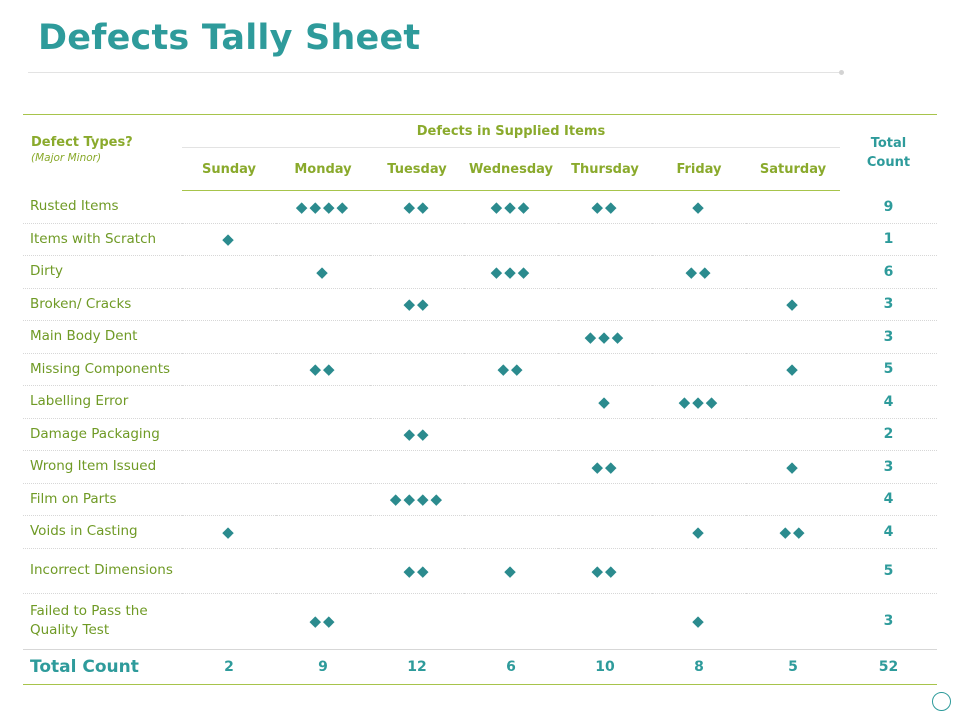  What do you see at coordinates (793, 666) in the screenshot?
I see `day-total: 5` at bounding box center [793, 666].